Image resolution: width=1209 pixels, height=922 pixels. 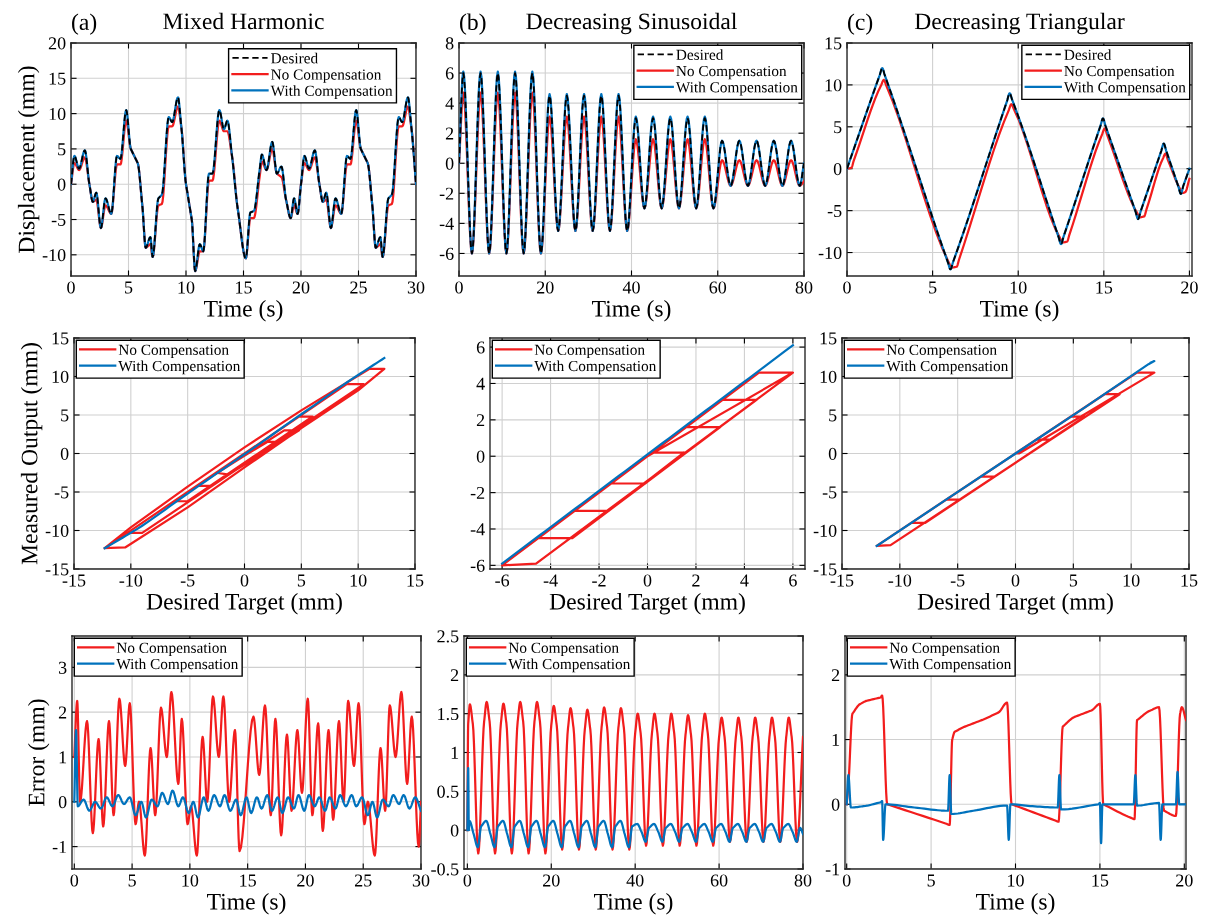 I want to click on y-tick-label: 3, so click(x=62, y=667).